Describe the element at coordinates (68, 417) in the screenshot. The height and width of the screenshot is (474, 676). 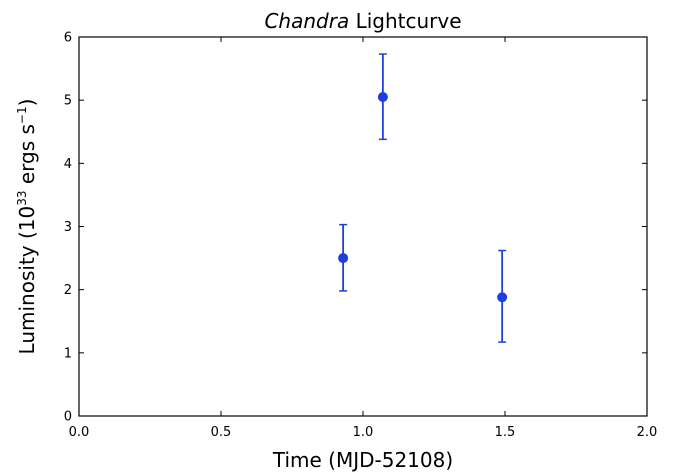
I see `y-tick-label: 0` at that location.